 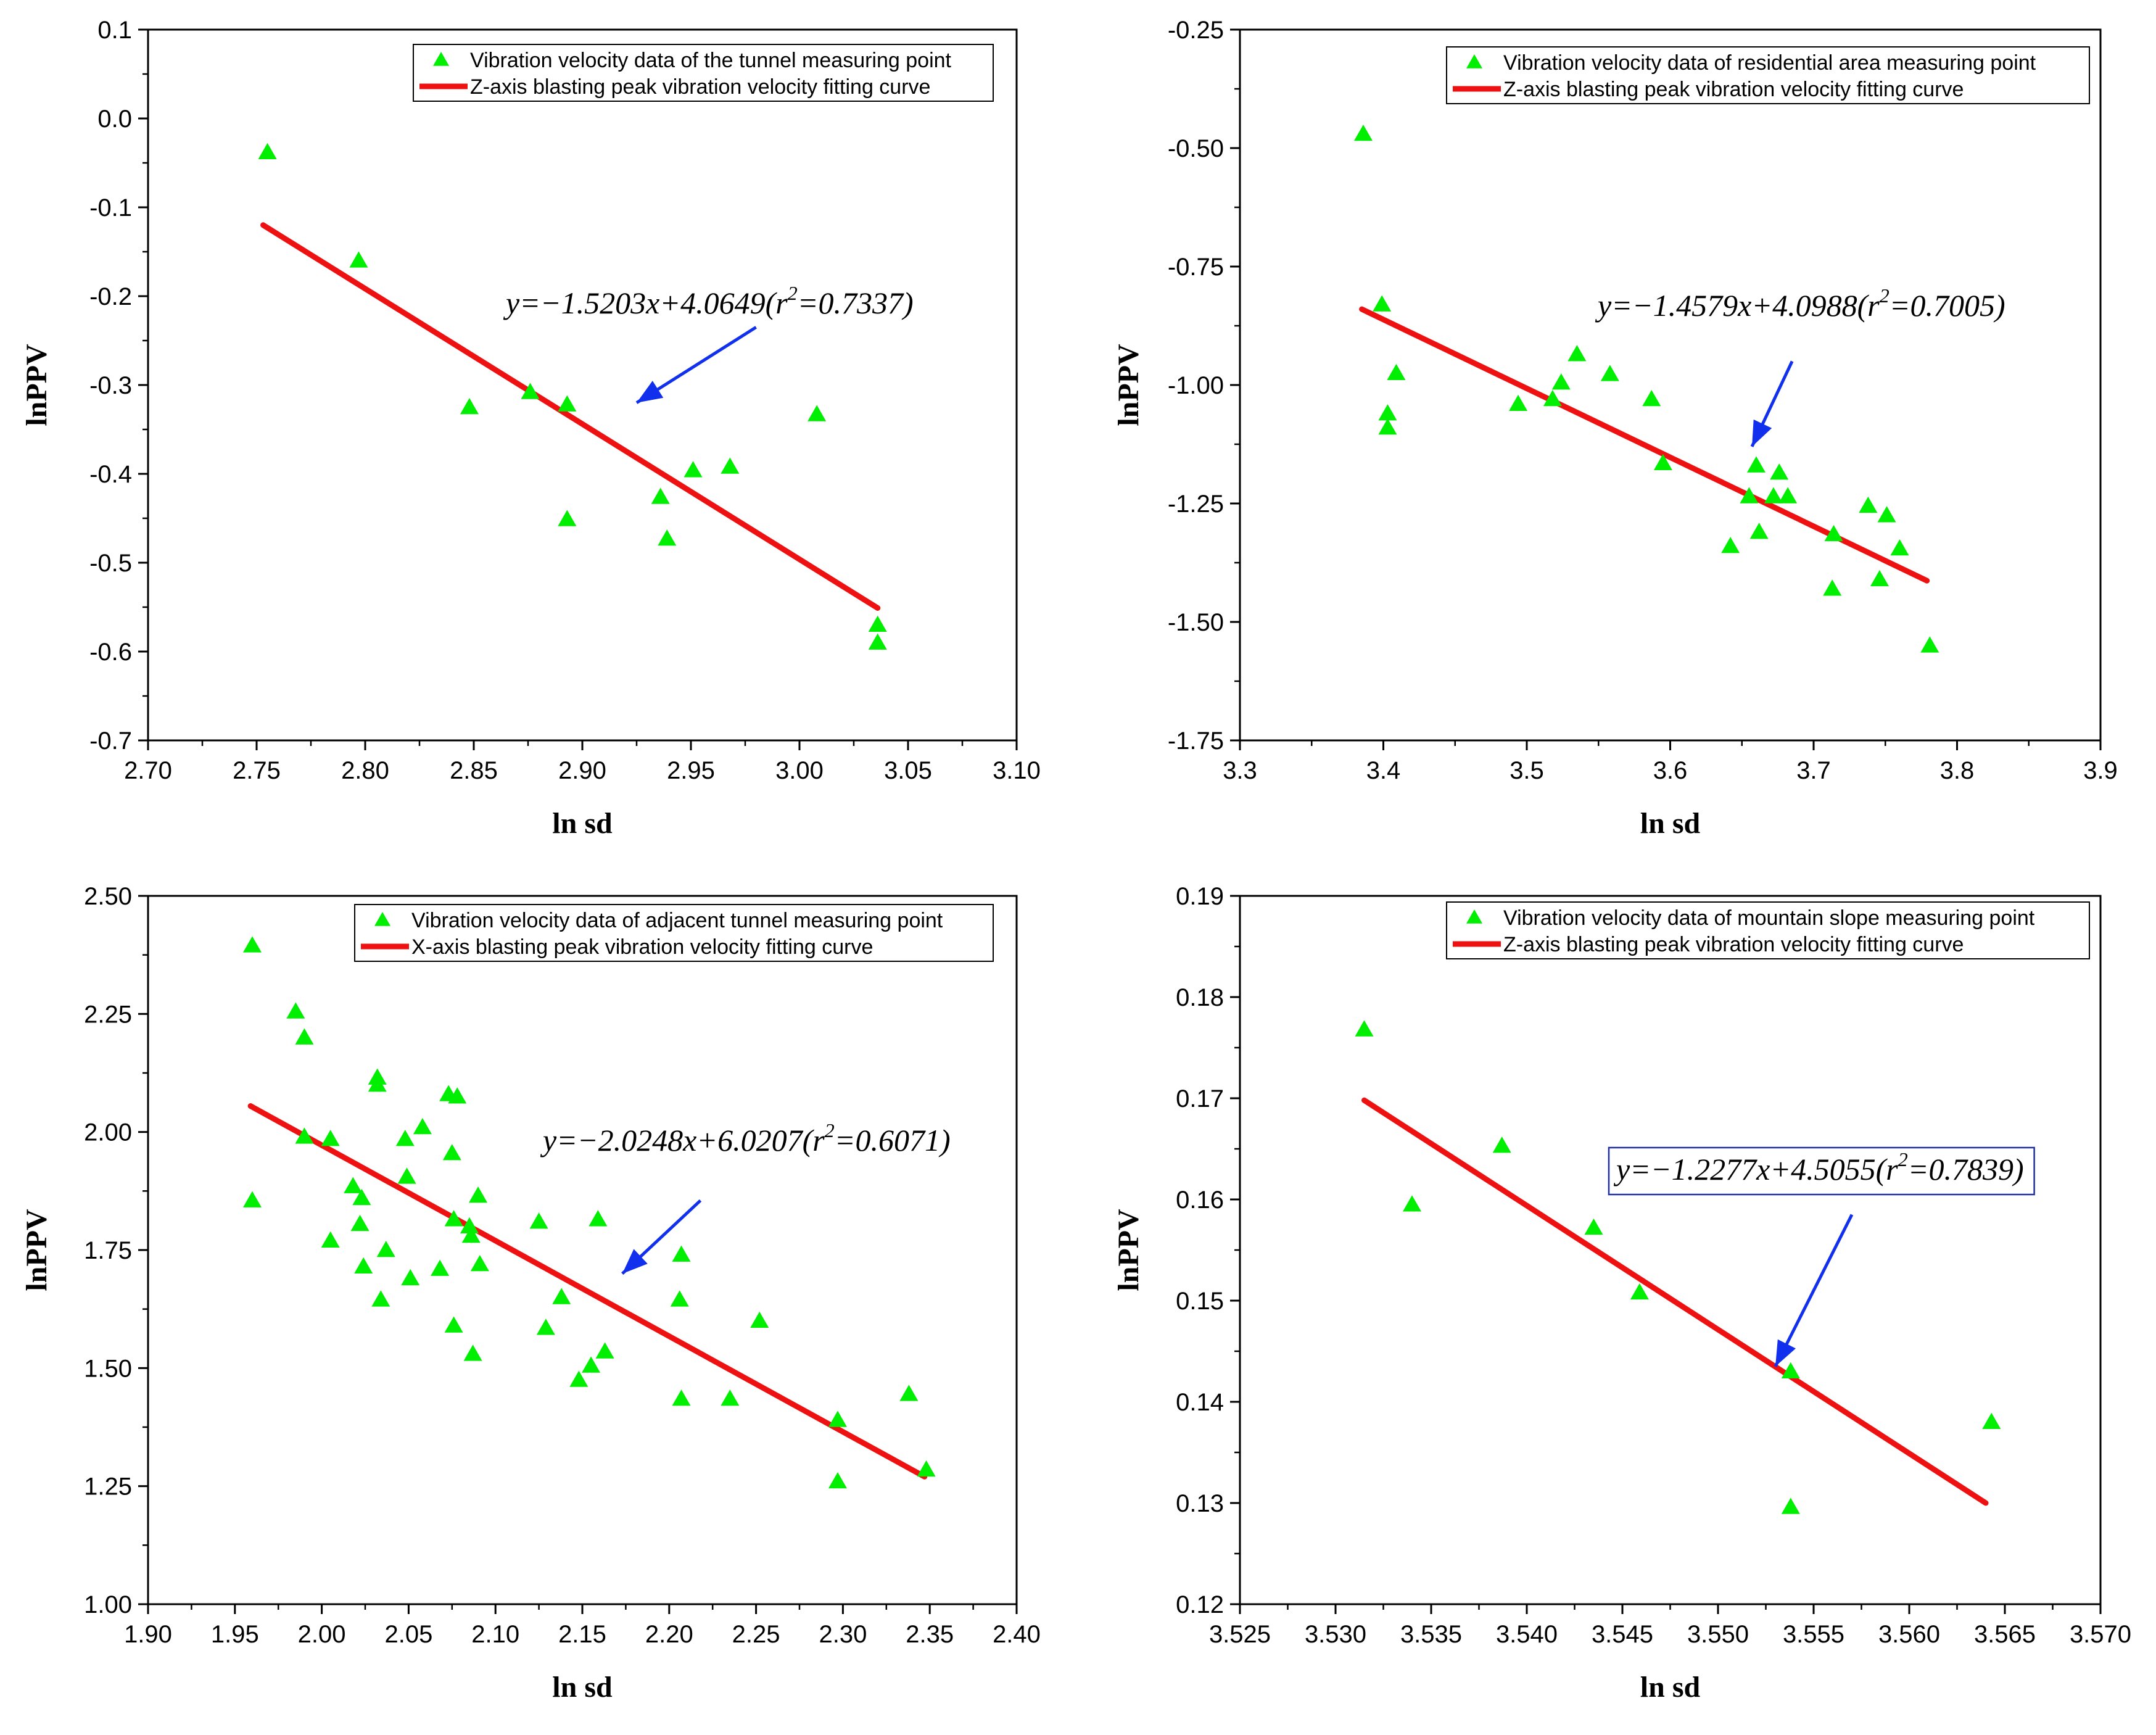 I want to click on legend-scatter-marker, so click(x=1474, y=916).